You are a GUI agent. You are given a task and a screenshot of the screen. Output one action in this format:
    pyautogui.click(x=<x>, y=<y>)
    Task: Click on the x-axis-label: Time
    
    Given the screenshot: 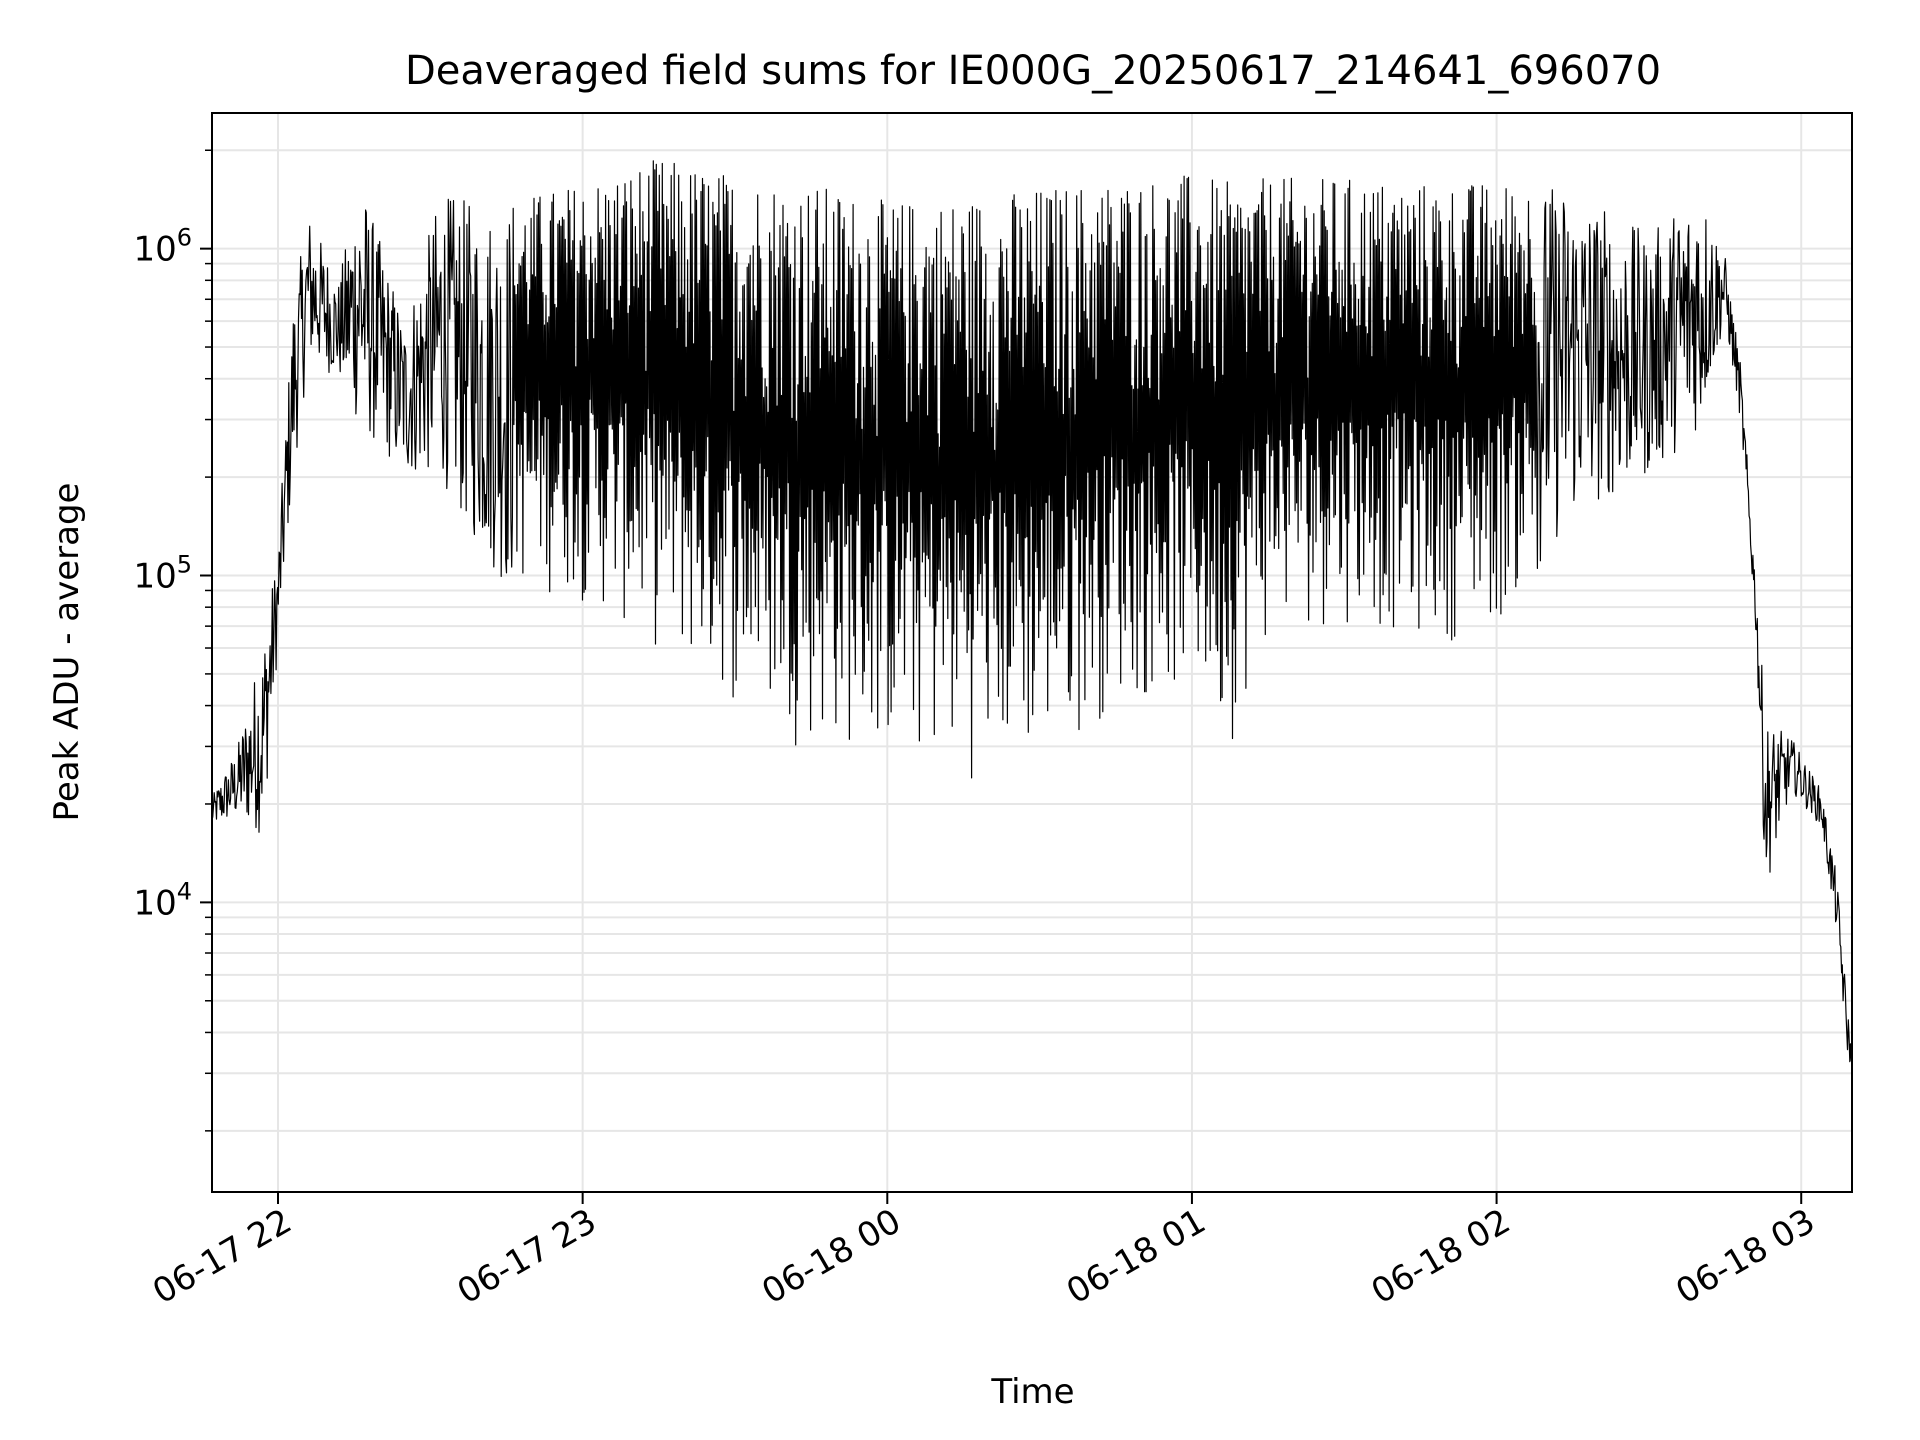 What is the action you would take?
    pyautogui.click(x=1032, y=1392)
    